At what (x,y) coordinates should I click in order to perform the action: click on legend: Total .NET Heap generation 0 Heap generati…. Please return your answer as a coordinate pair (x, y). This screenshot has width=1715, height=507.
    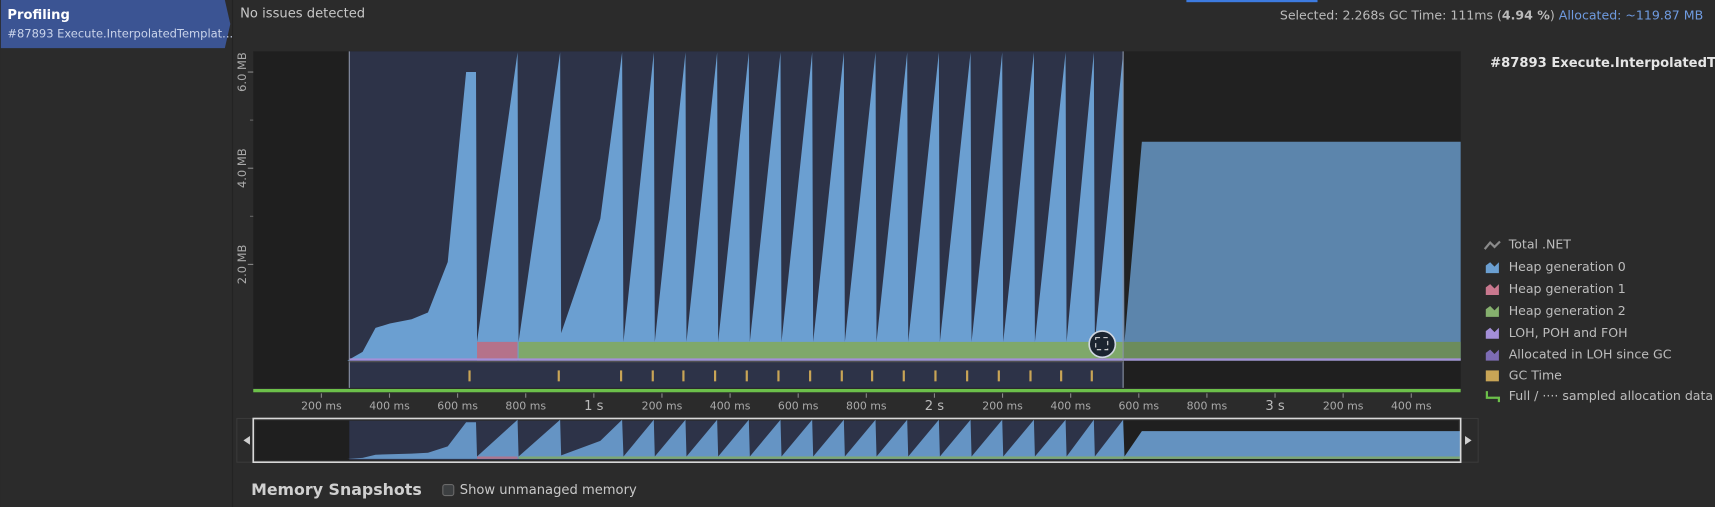
    Looking at the image, I should click on (1598, 319).